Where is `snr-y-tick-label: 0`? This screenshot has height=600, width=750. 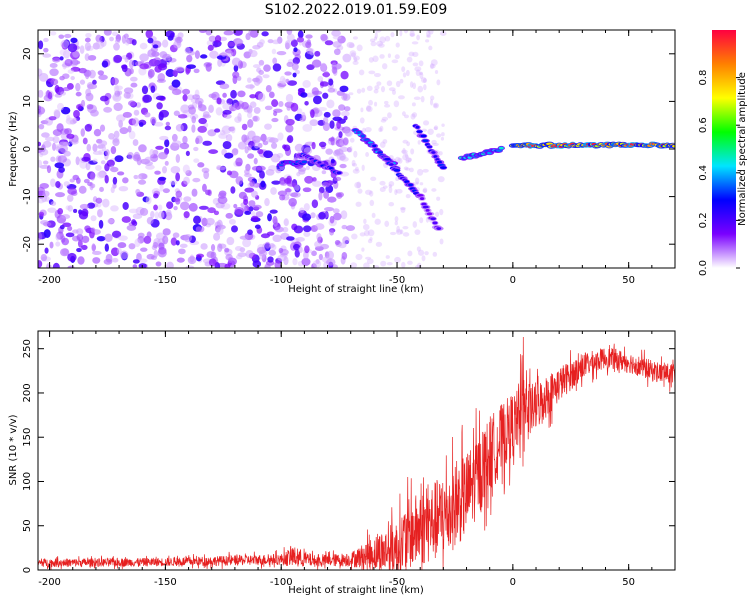 snr-y-tick-label: 0 is located at coordinates (27, 570).